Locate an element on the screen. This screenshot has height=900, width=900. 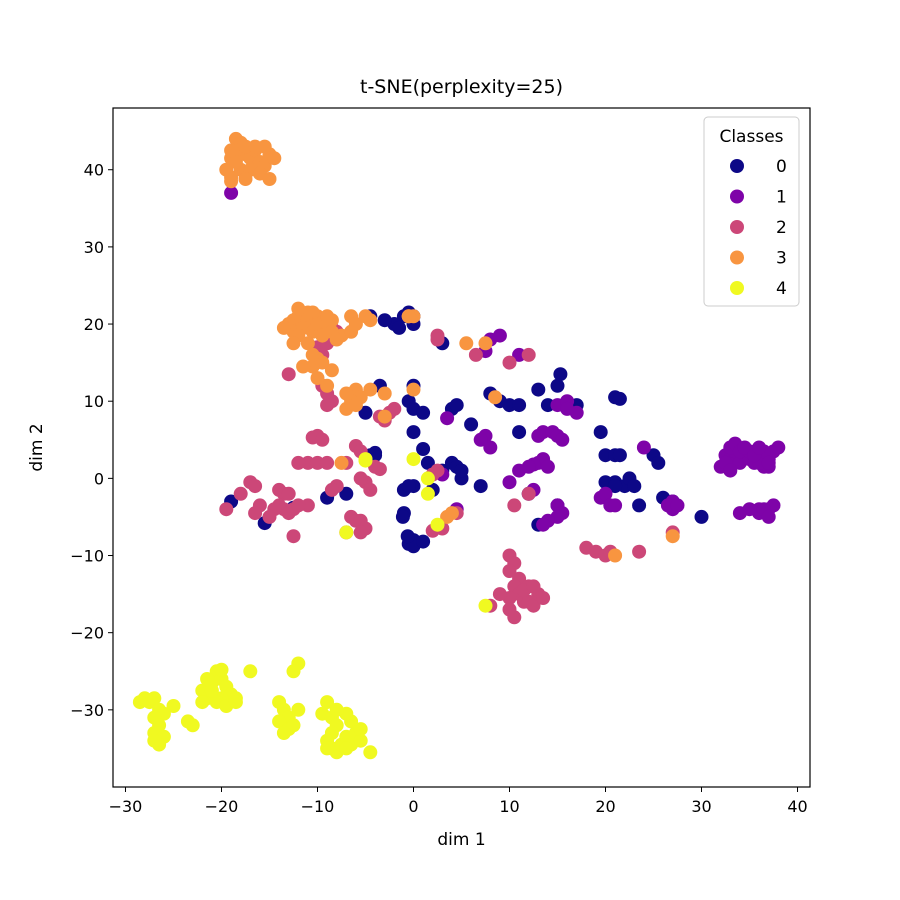
x-tick-label: −20 is located at coordinates (222, 806).